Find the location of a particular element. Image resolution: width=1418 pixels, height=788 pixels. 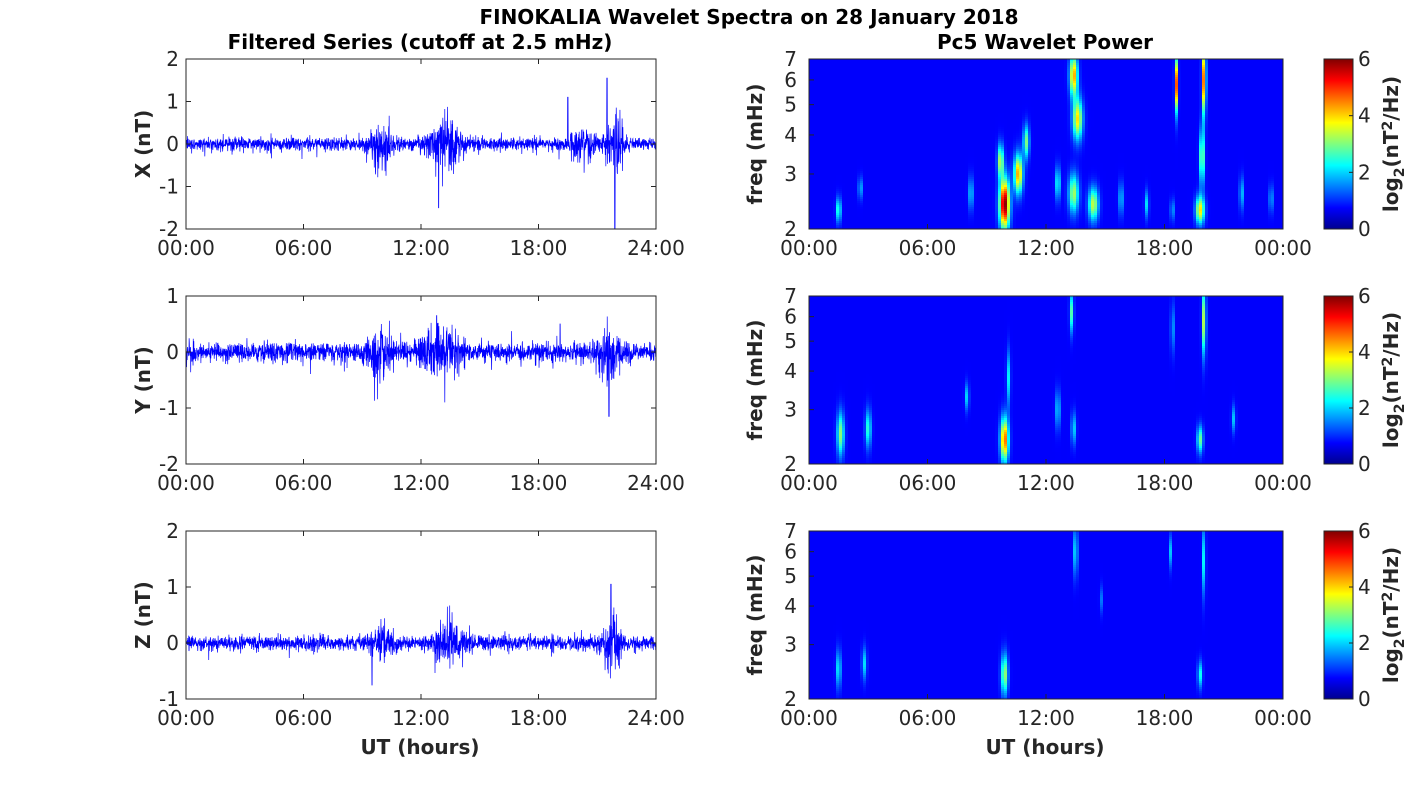

y-axis-label: Z (nT) is located at coordinates (143, 615).